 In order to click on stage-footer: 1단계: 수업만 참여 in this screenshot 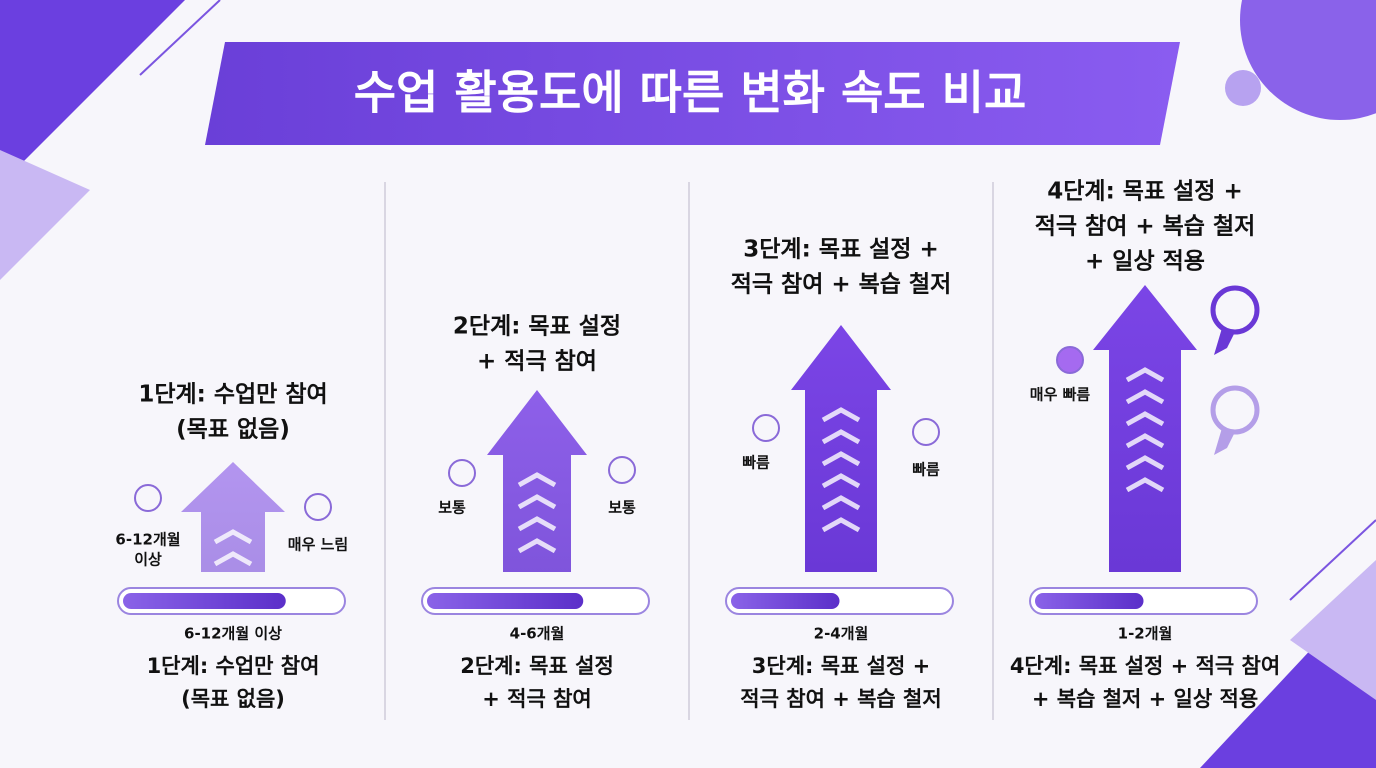, I will do `click(233, 666)`.